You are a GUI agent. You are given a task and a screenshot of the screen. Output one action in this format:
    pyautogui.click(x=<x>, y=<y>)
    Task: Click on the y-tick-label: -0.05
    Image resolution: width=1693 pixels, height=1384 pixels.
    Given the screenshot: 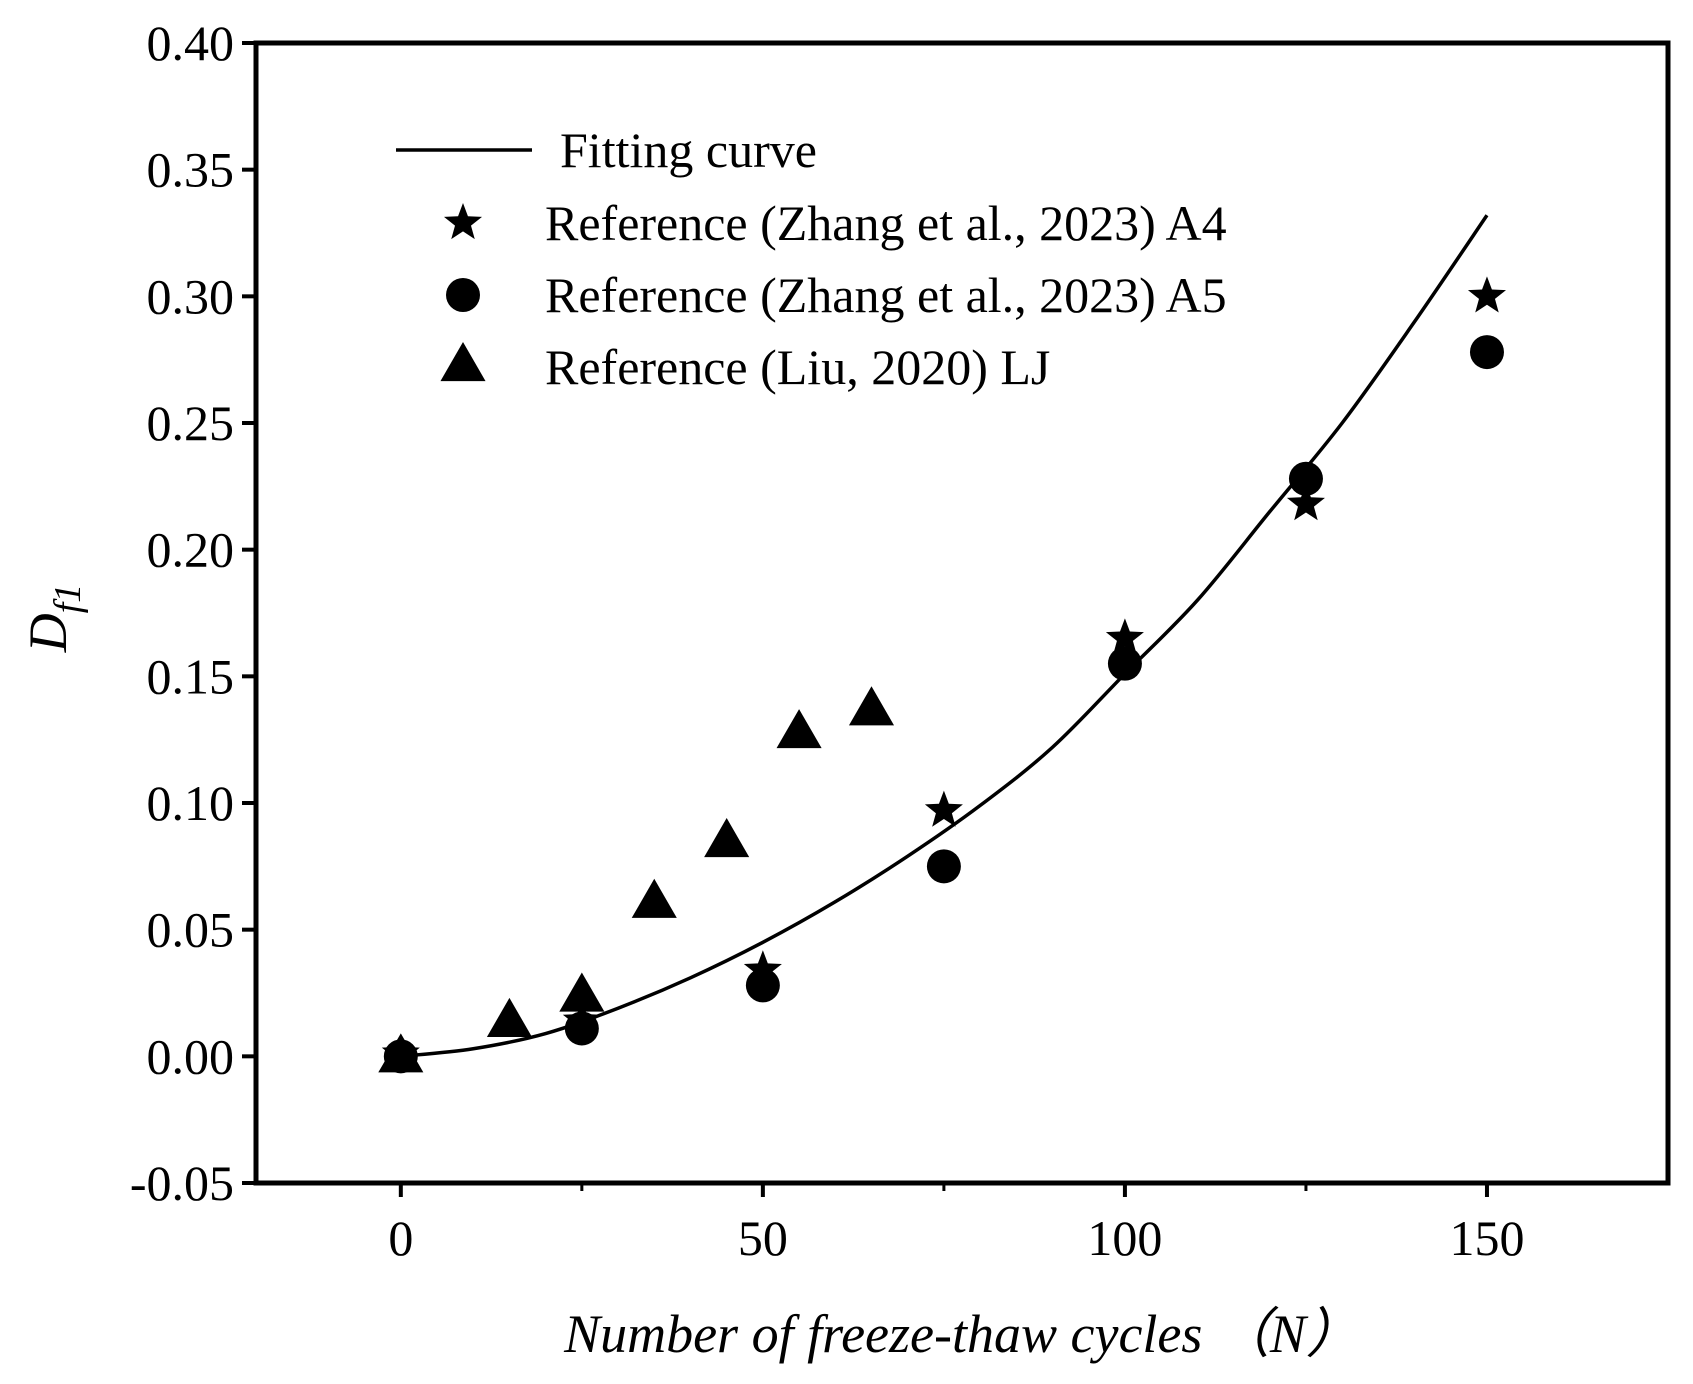 What is the action you would take?
    pyautogui.click(x=182, y=1183)
    